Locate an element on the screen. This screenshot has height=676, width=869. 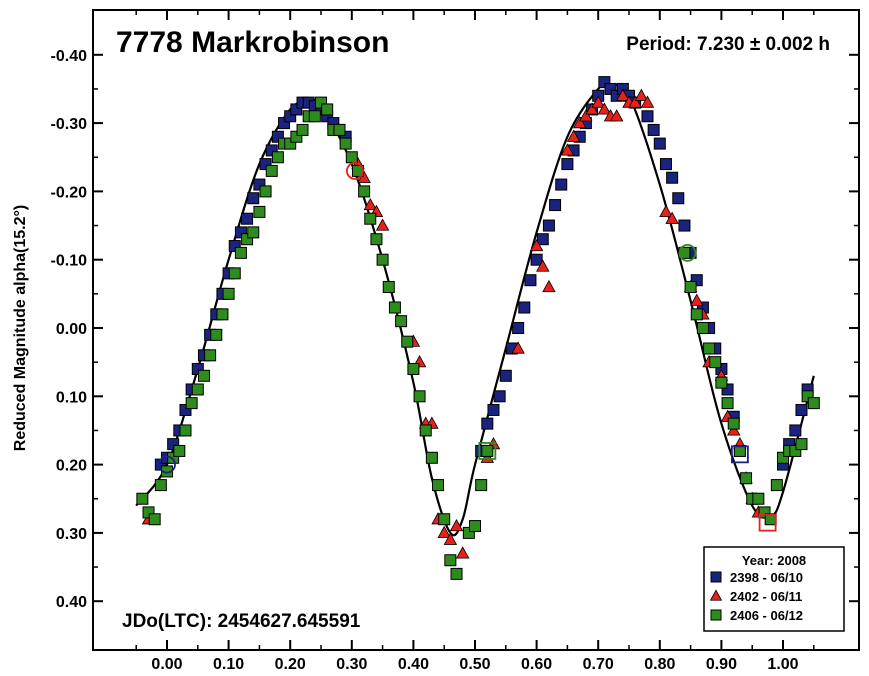
x-tick-label: 0.20 is located at coordinates (290, 664).